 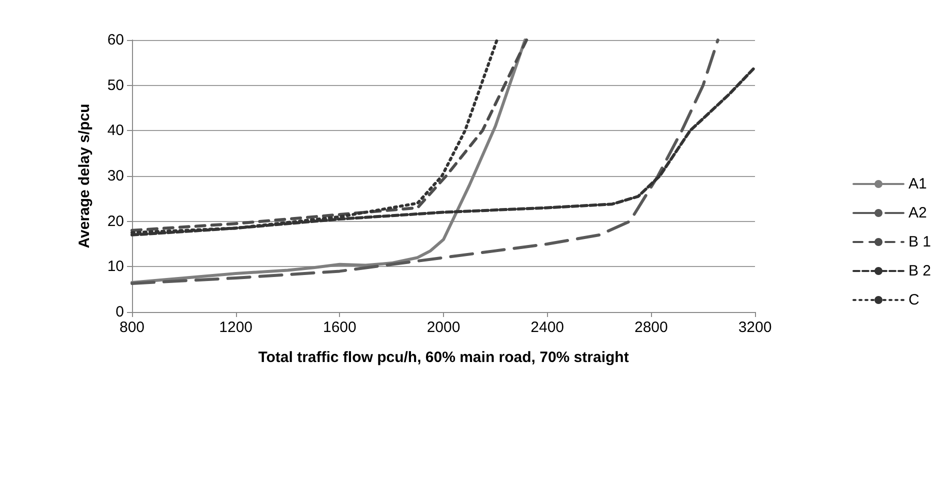 What do you see at coordinates (755, 327) in the screenshot?
I see `x-tick-label: 3200` at bounding box center [755, 327].